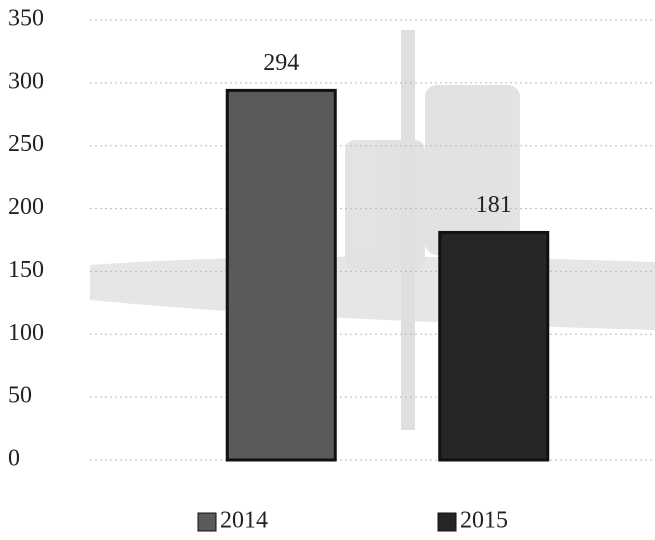 The height and width of the screenshot is (540, 655). Describe the element at coordinates (484, 521) in the screenshot. I see `legend-label: 2015` at that location.